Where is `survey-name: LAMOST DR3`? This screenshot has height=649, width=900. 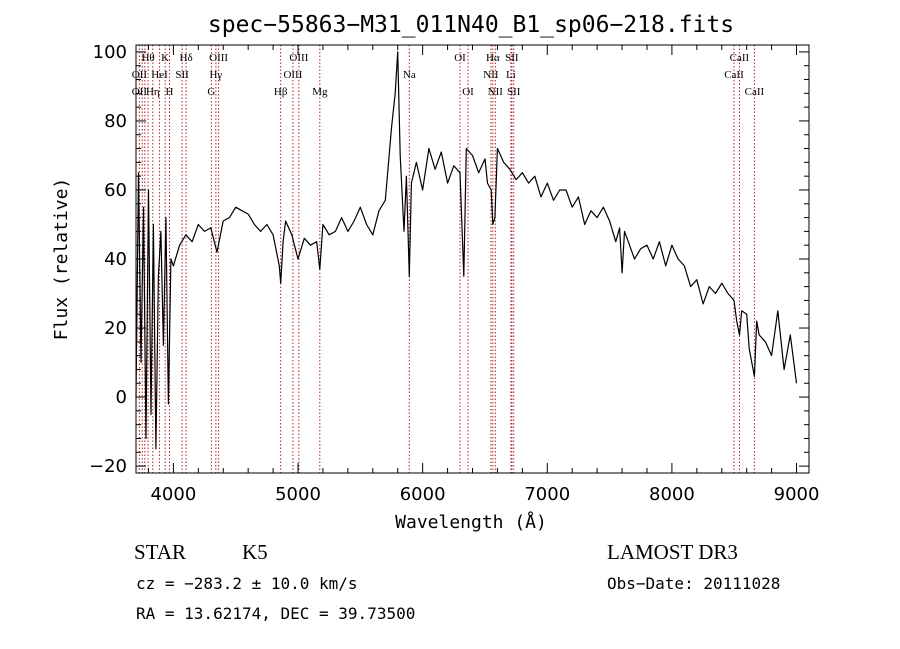
survey-name: LAMOST DR3 is located at coordinates (672, 552).